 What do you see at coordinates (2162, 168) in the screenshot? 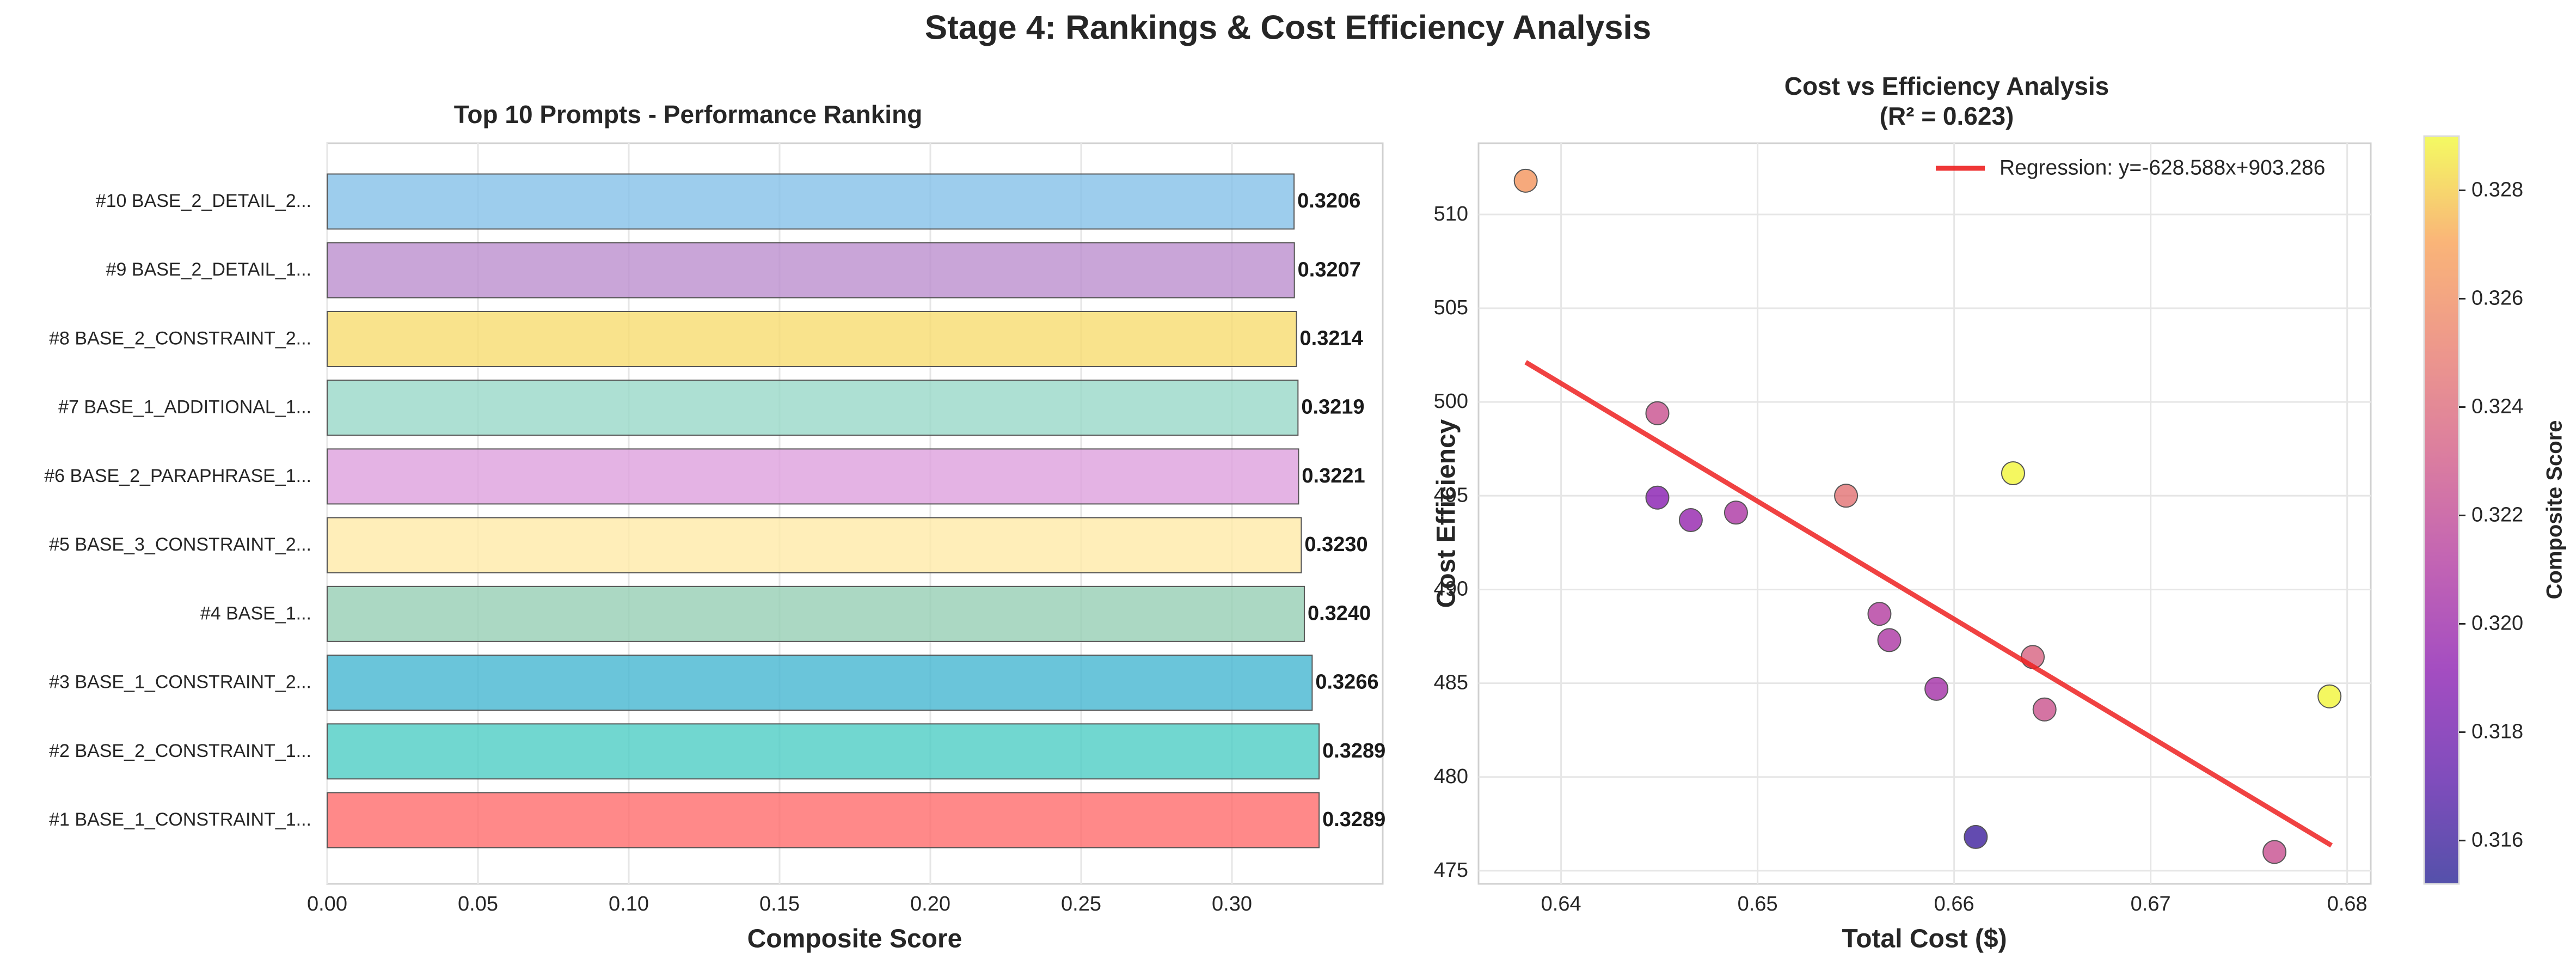
I see `legend-regression-label: Regression: y=-628.588x+903.286` at bounding box center [2162, 168].